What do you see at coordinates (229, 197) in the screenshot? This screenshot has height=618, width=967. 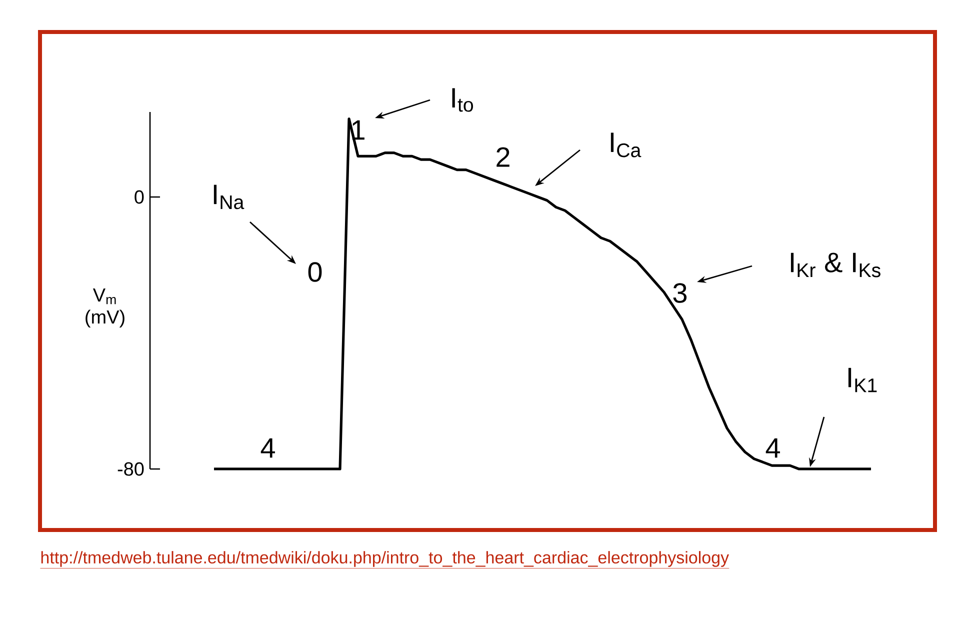 I see `annotation: I$_{Na}$` at bounding box center [229, 197].